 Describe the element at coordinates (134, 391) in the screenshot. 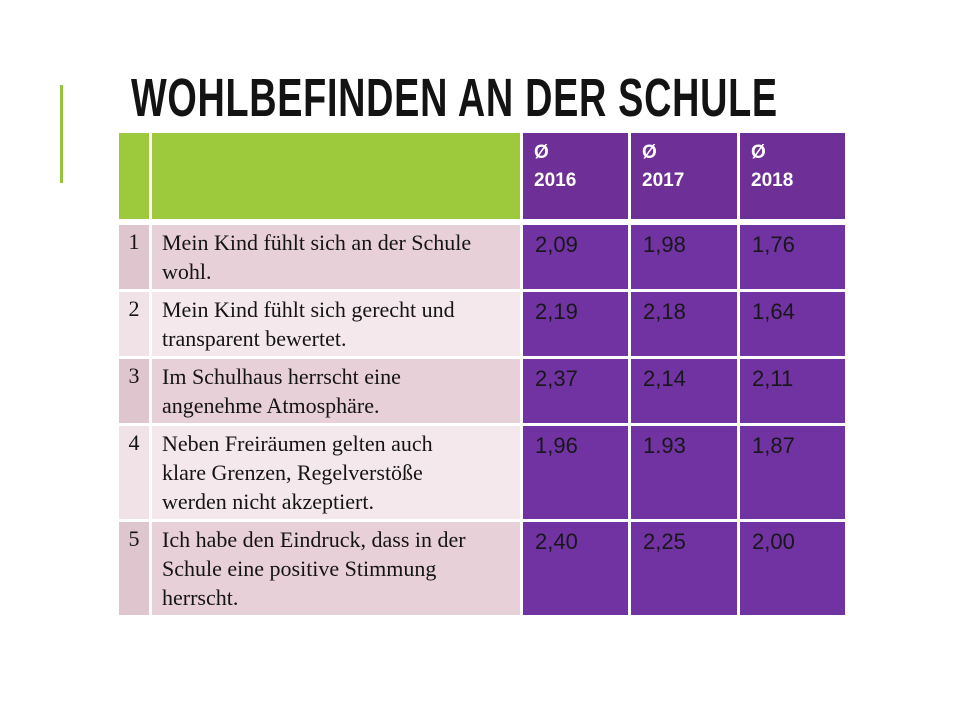

I see `row-number: 3` at that location.